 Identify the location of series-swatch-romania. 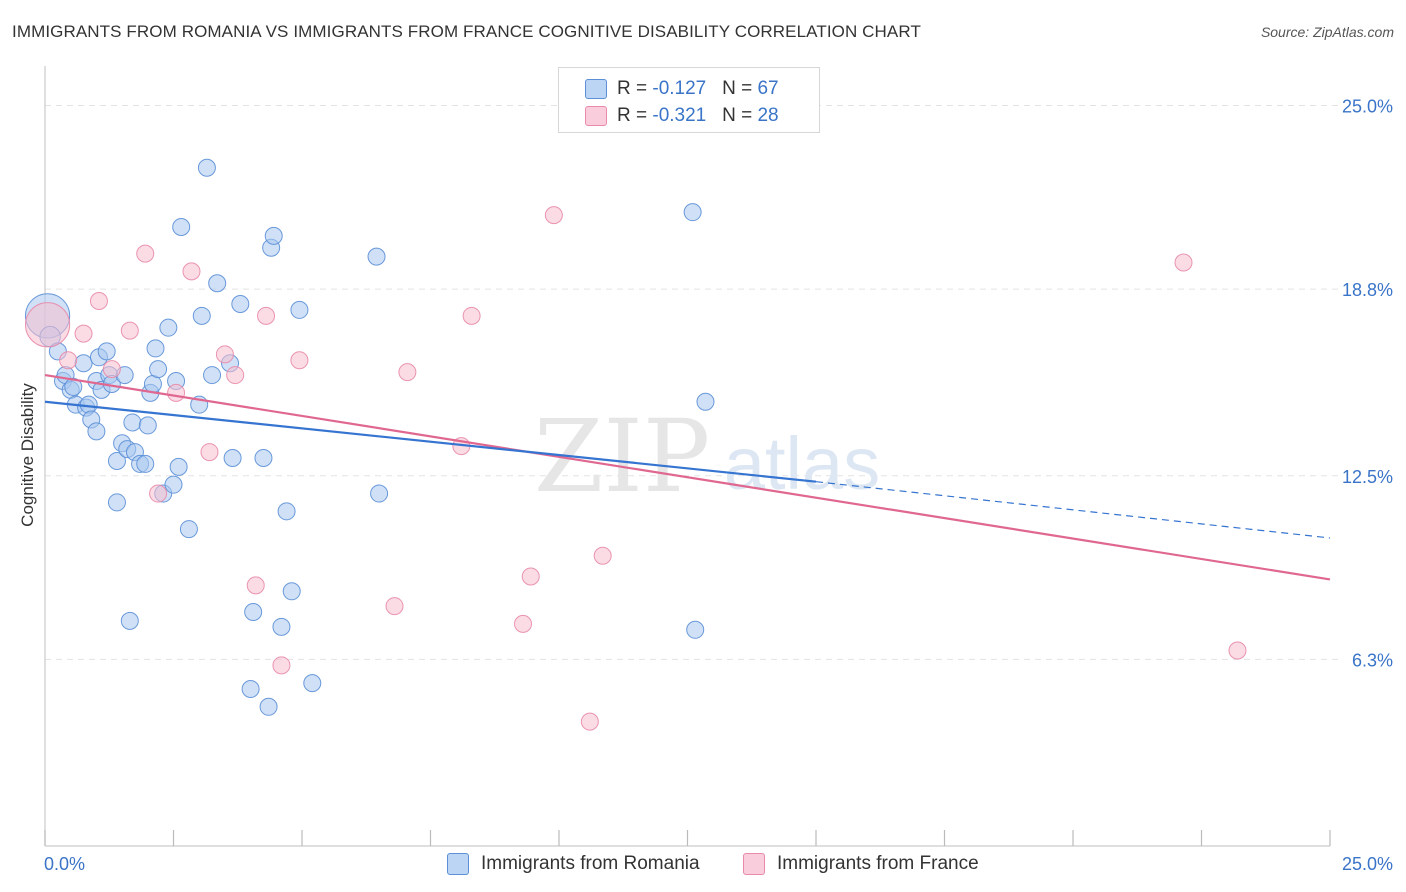
(458, 864).